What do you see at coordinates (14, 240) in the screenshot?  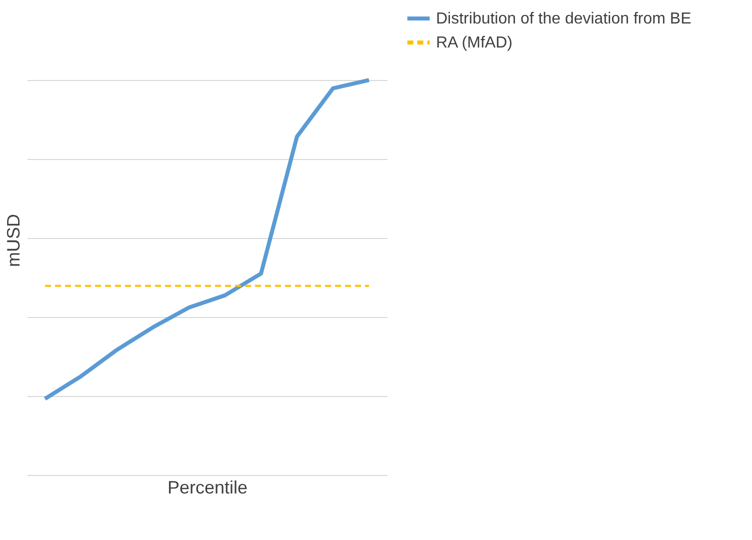 I see `y-axis-title: mUSD` at bounding box center [14, 240].